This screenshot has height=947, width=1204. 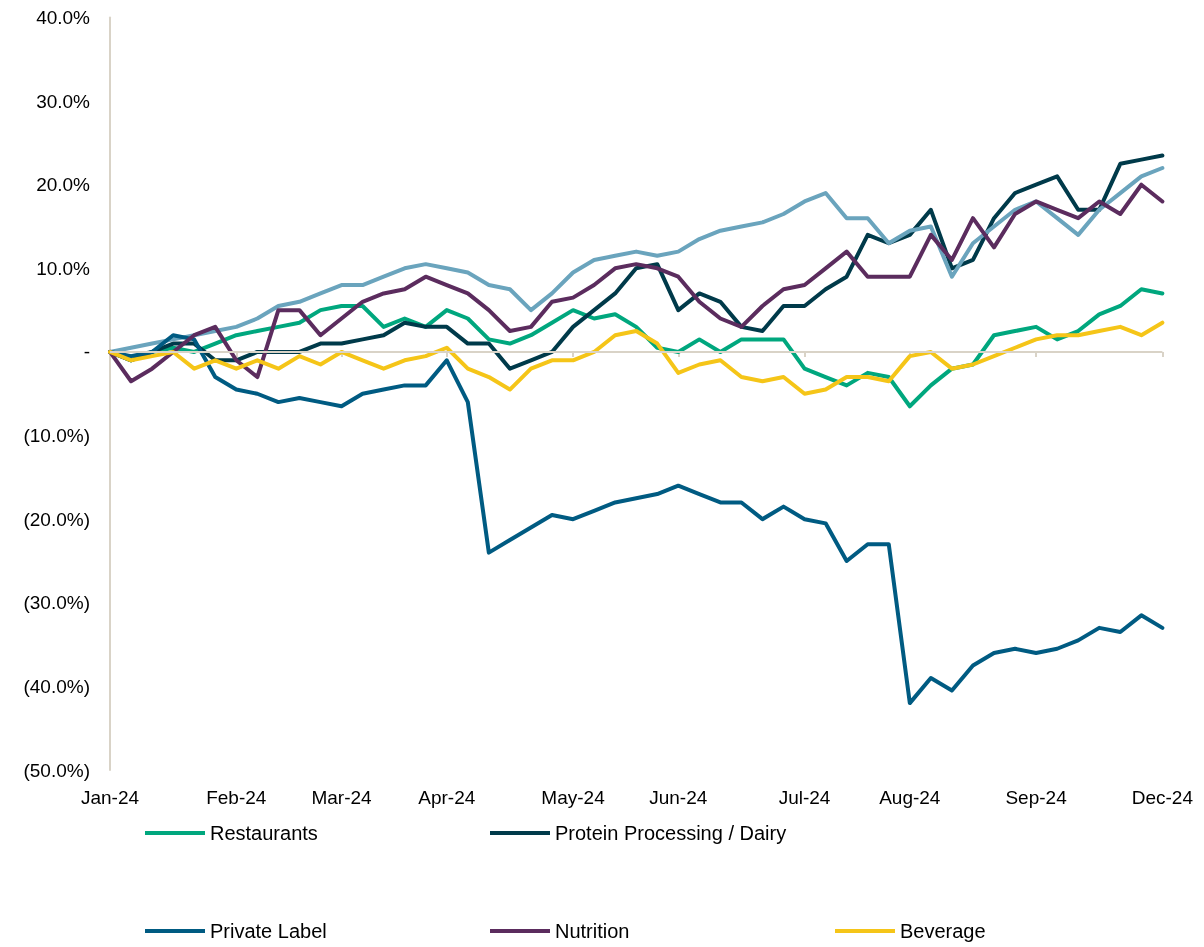 I want to click on legend-label: Restaurants, so click(x=264, y=833).